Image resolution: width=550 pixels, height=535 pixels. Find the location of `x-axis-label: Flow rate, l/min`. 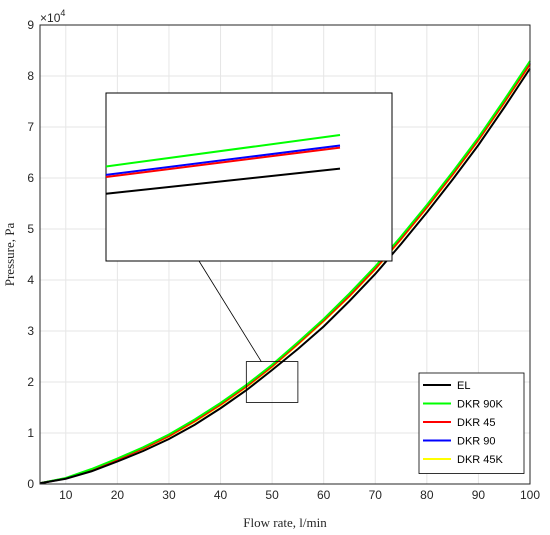

x-axis-label: Flow rate, l/min is located at coordinates (285, 522).